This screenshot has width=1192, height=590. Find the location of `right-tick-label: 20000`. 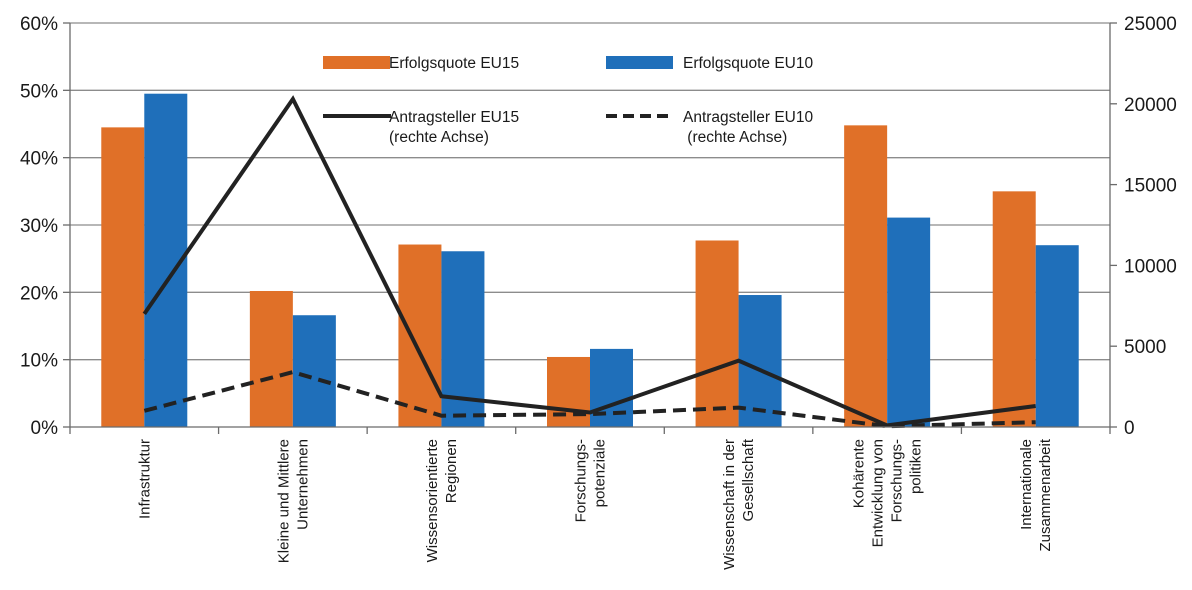

right-tick-label: 20000 is located at coordinates (1150, 105).